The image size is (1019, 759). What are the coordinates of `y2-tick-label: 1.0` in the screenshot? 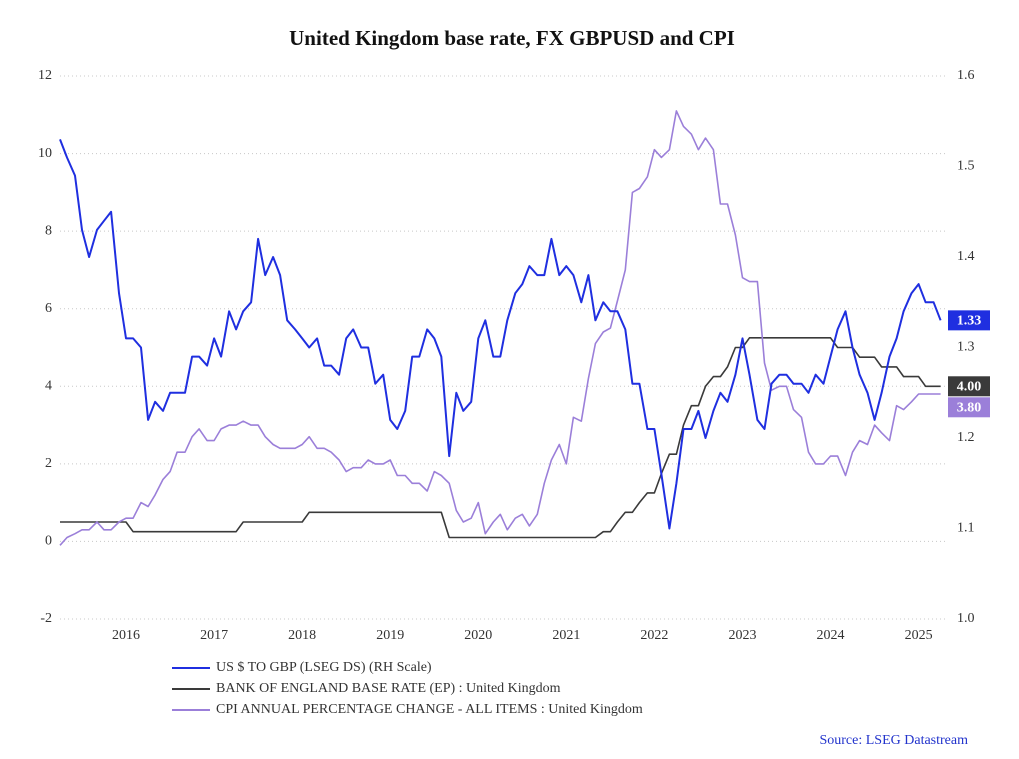 It's located at (966, 618).